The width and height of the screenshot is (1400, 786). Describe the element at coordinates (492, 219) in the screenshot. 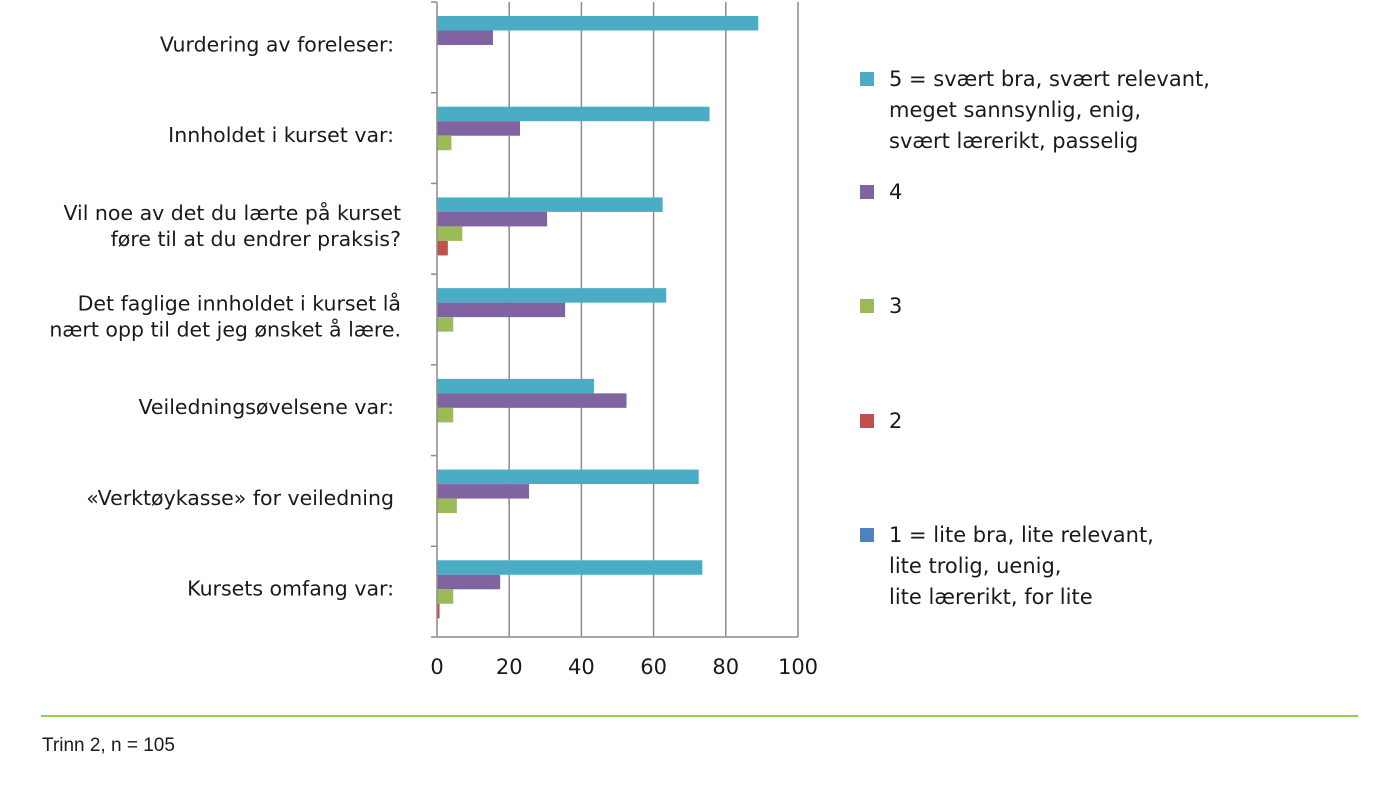

I see `bar-series2-cat3` at that location.